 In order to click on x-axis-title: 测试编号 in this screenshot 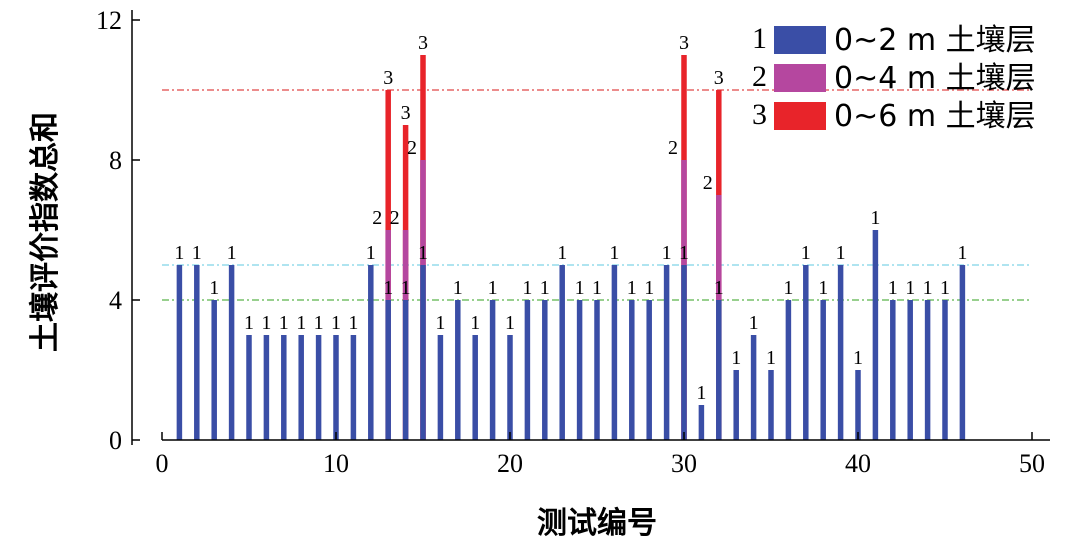, I will do `click(597, 523)`.